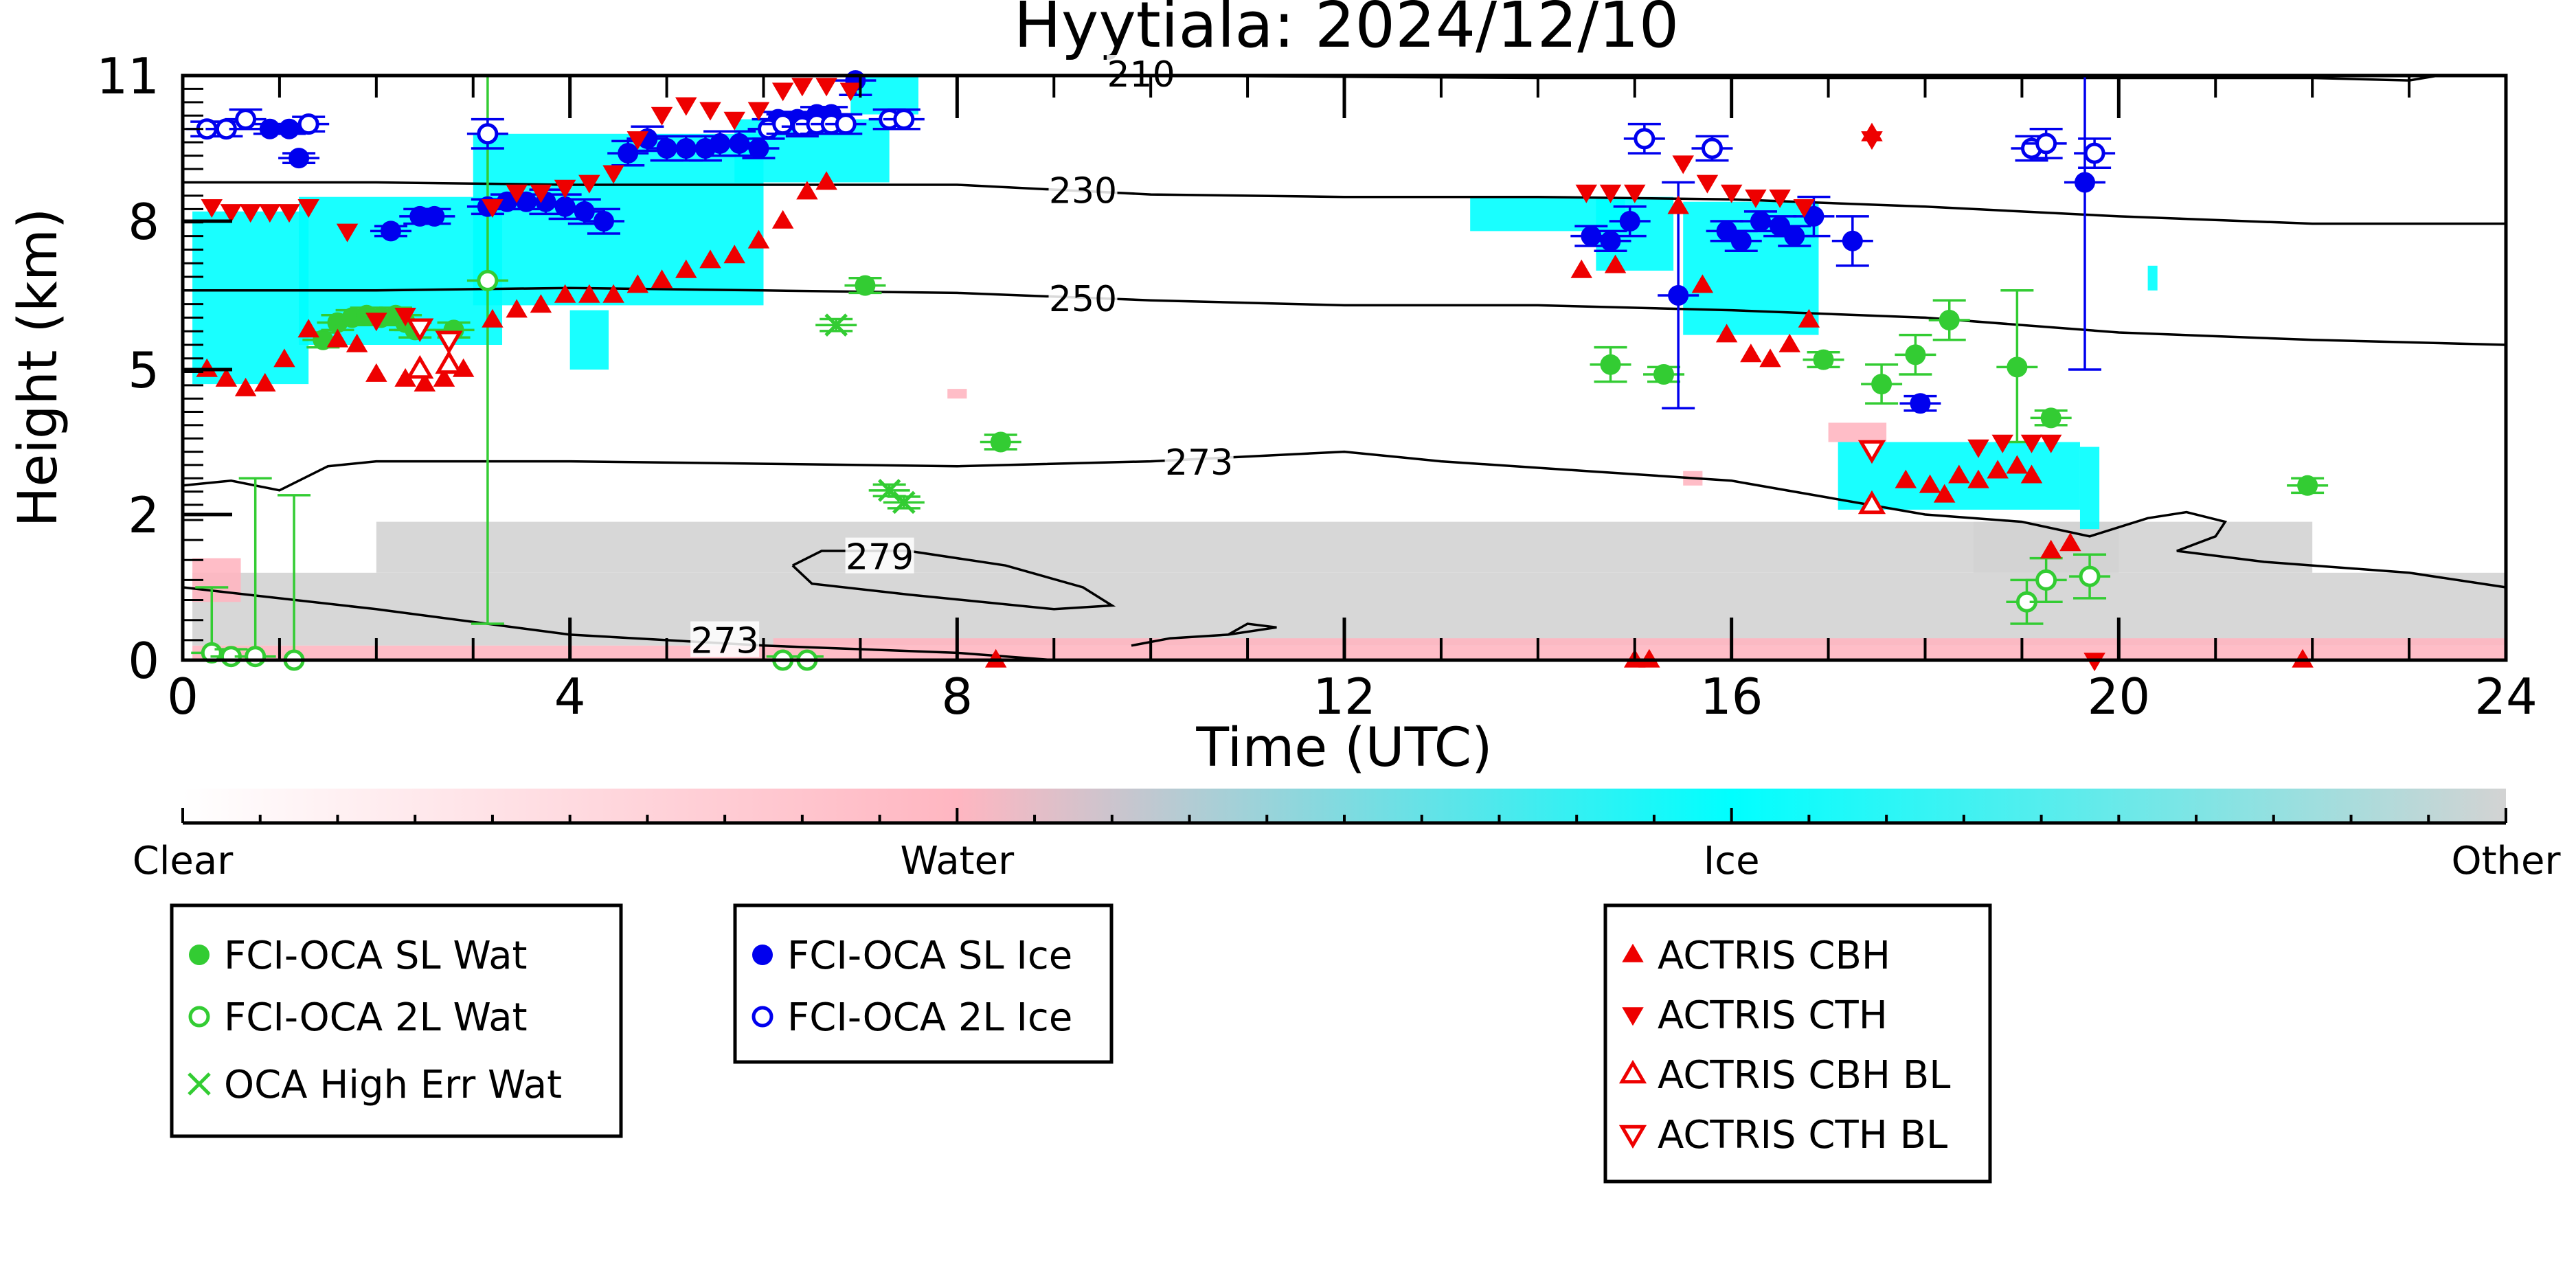 The height and width of the screenshot is (1288, 2576). Describe the element at coordinates (1732, 861) in the screenshot. I see `colorbar-label: Ice` at that location.